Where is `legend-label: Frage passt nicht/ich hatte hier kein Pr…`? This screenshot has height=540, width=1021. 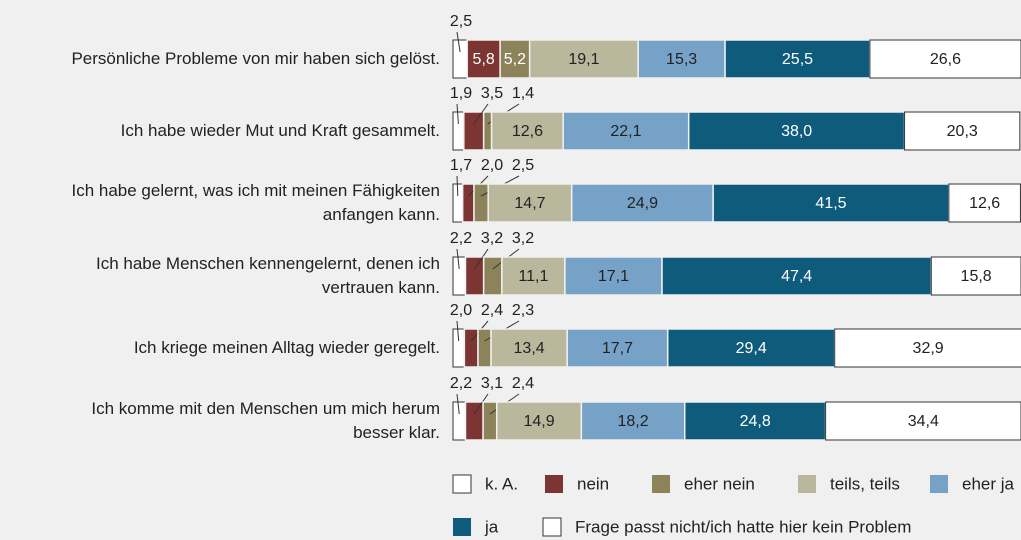
legend-label: Frage passt nicht/ich hatte hier kein Pr… is located at coordinates (743, 526).